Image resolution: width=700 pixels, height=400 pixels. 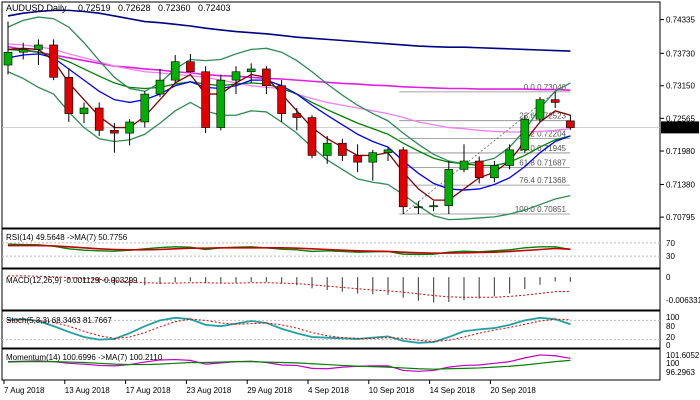 I want to click on momentum-label: Momentum(14) 100.6996 ->MA(7) 100.2110, so click(x=84, y=357).